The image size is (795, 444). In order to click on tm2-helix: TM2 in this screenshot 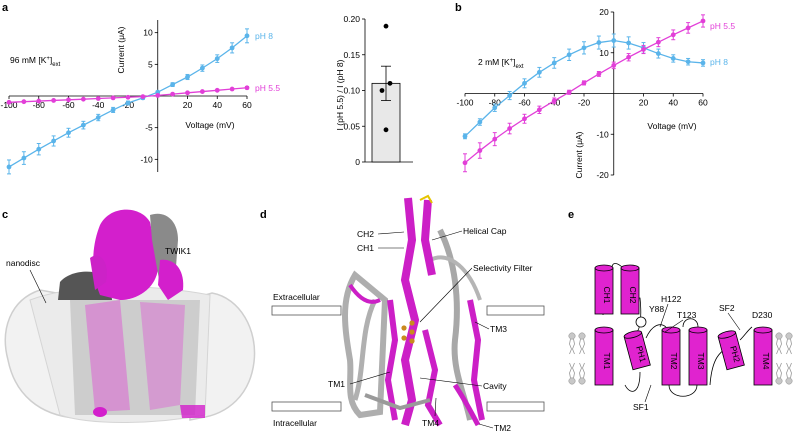, I will do `click(671, 356)`.